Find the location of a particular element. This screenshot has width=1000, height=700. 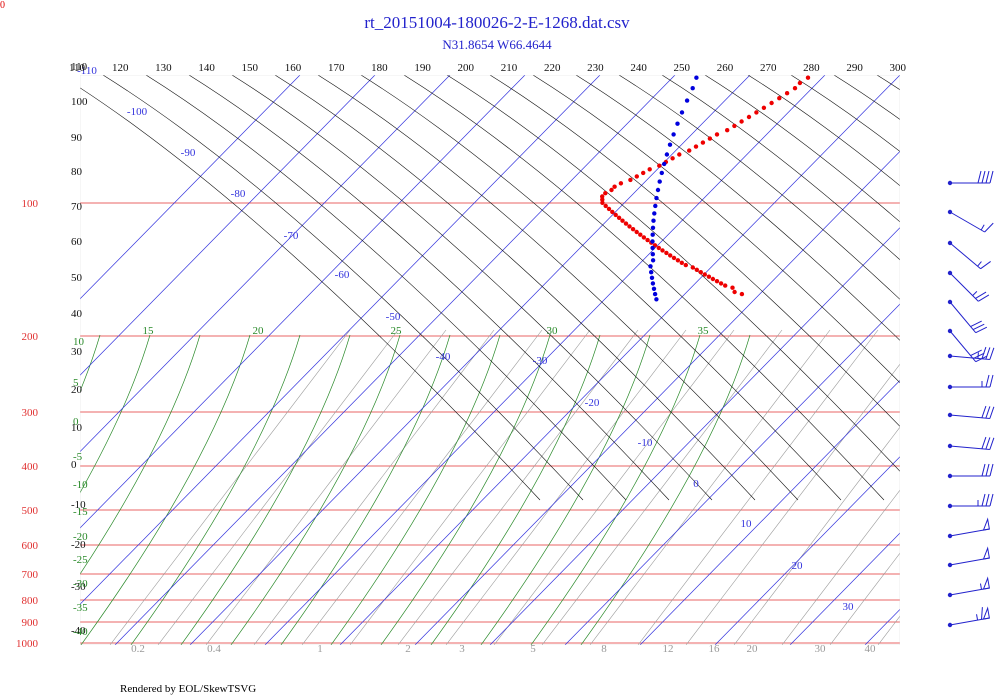

mixing-ratio-label: 1 is located at coordinates (320, 649).